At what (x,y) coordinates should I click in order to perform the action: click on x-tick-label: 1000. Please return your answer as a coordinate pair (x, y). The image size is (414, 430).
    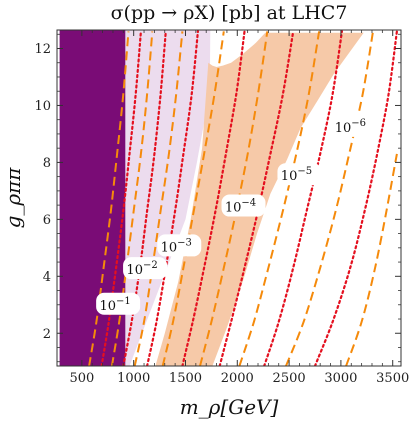
    Looking at the image, I should click on (133, 378).